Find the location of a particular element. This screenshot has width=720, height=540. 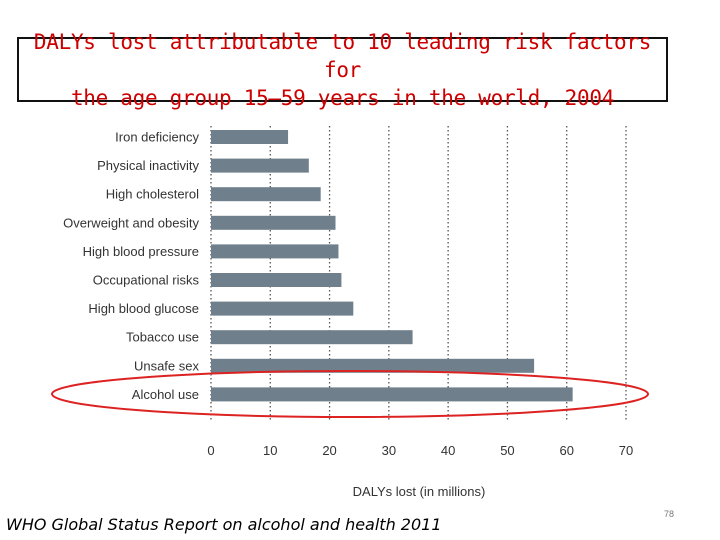

category-label-overweight-and-obesity: Overweight and obesity is located at coordinates (131, 222).